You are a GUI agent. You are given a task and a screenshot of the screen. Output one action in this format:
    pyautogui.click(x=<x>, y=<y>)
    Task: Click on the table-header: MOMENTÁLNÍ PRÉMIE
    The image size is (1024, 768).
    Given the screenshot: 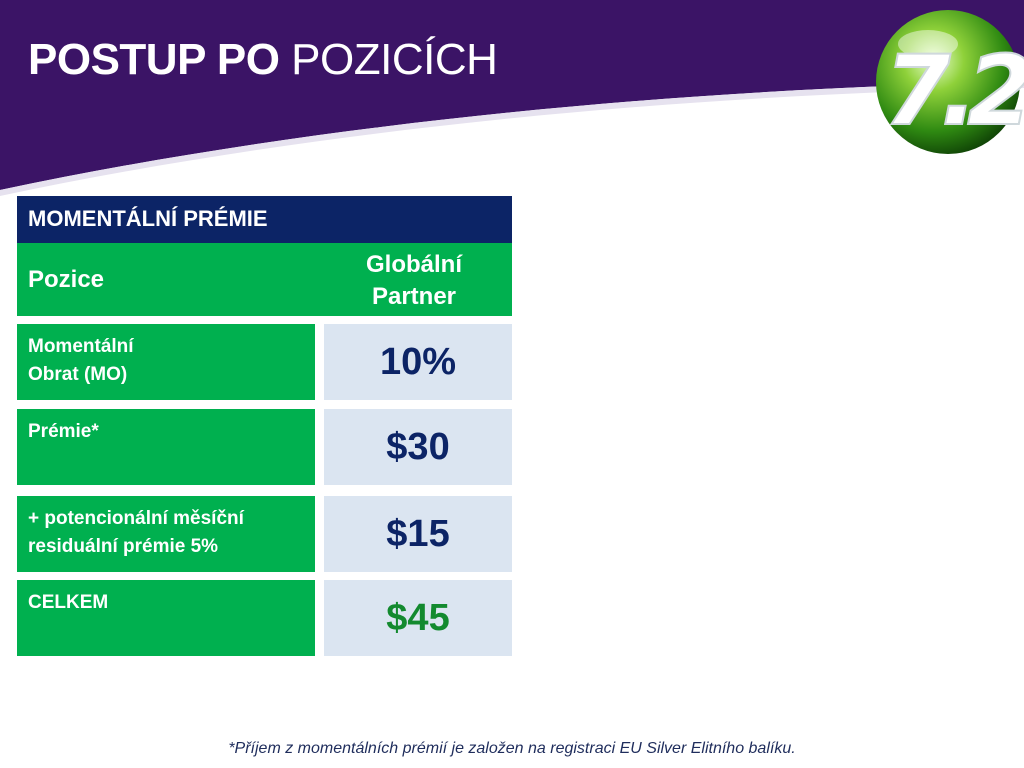 What is the action you would take?
    pyautogui.click(x=264, y=219)
    